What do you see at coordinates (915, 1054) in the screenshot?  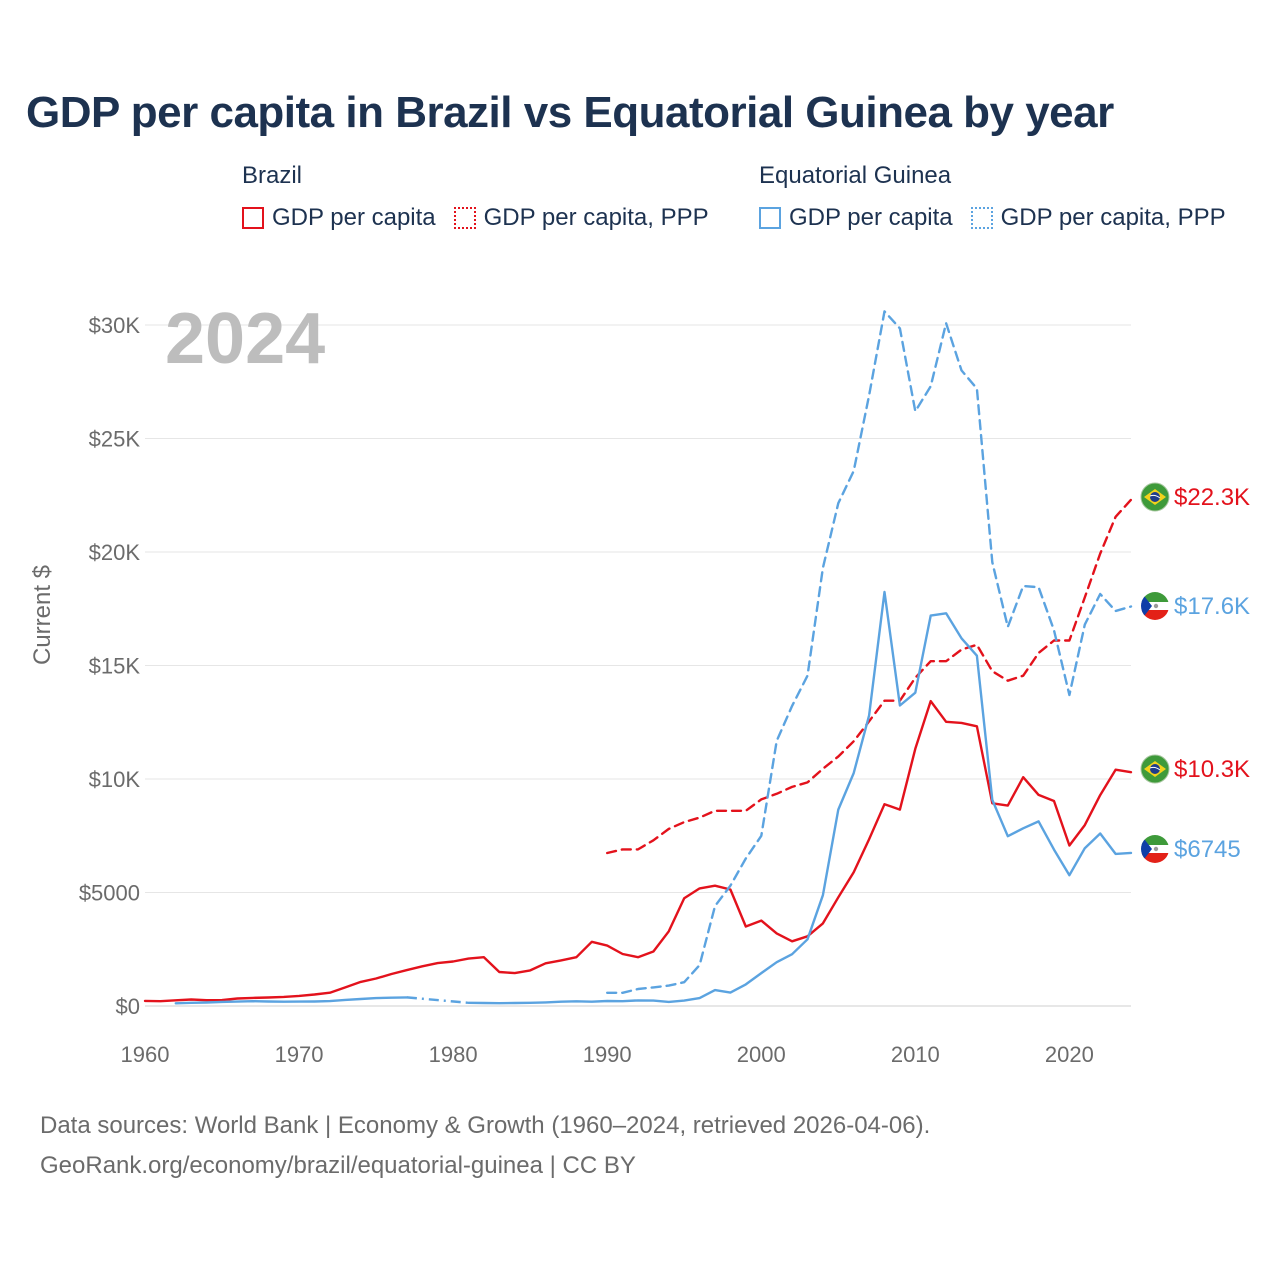 I see `x-tick-label: 2010` at bounding box center [915, 1054].